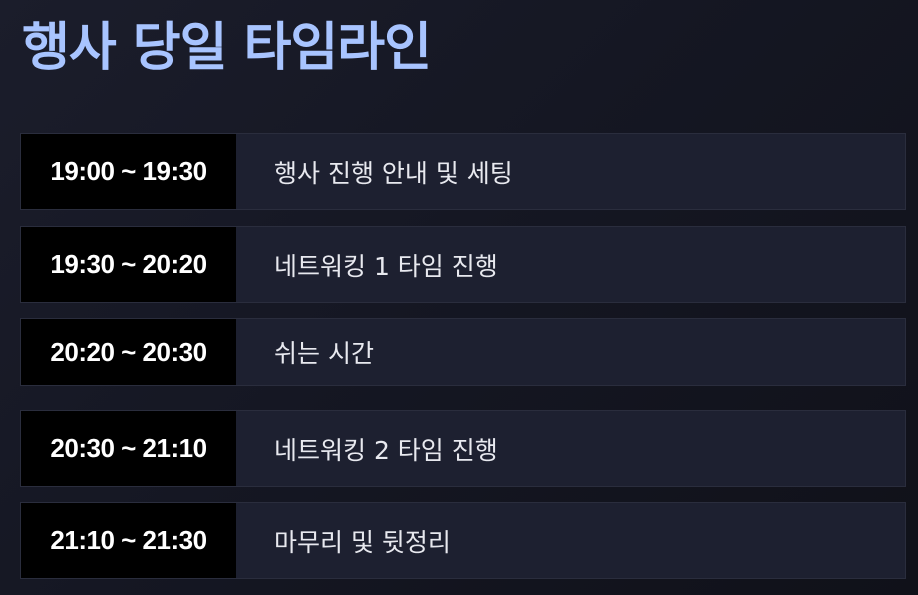 This screenshot has width=918, height=595. I want to click on event-description: 마무리 및 뒷정리, so click(570, 540).